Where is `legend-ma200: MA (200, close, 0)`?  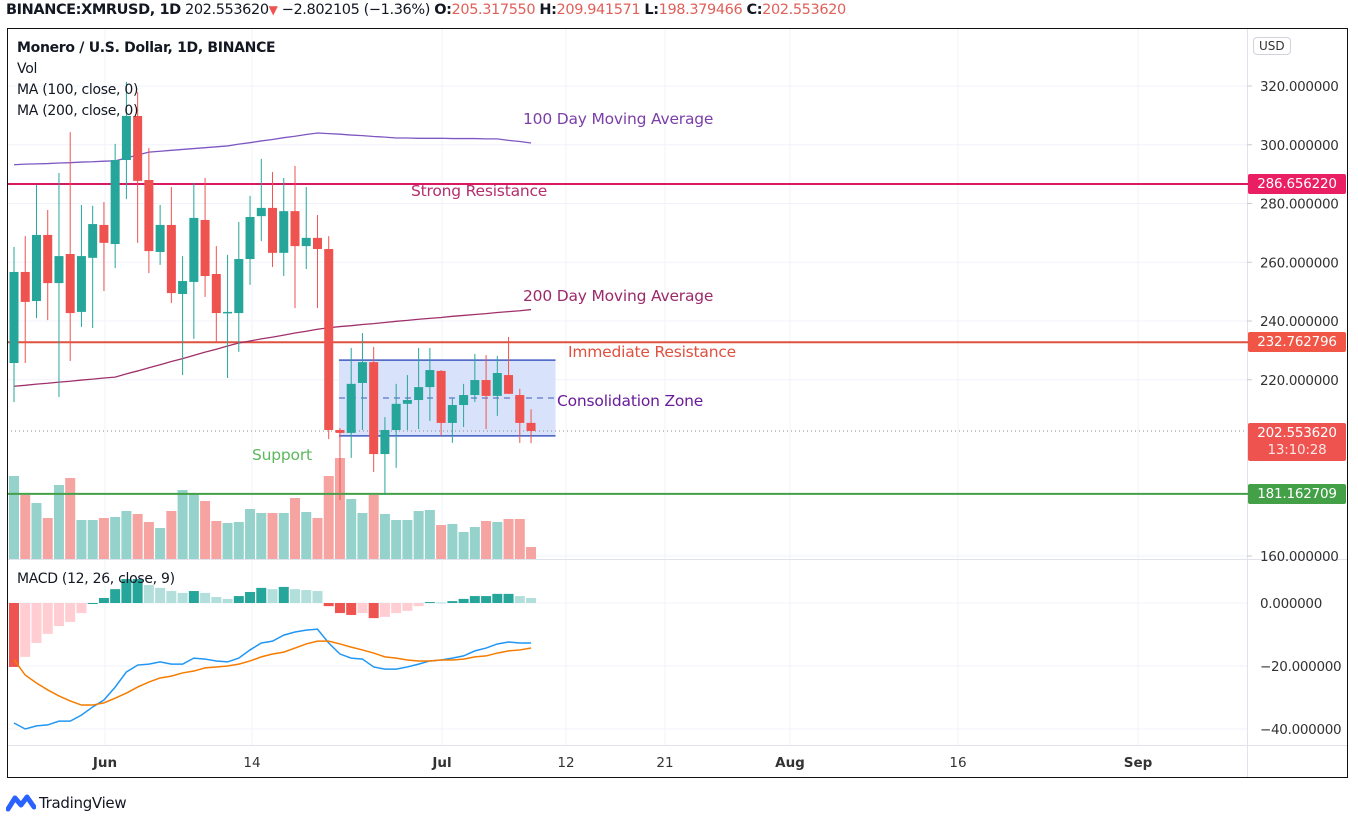 legend-ma200: MA (200, close, 0) is located at coordinates (78, 111).